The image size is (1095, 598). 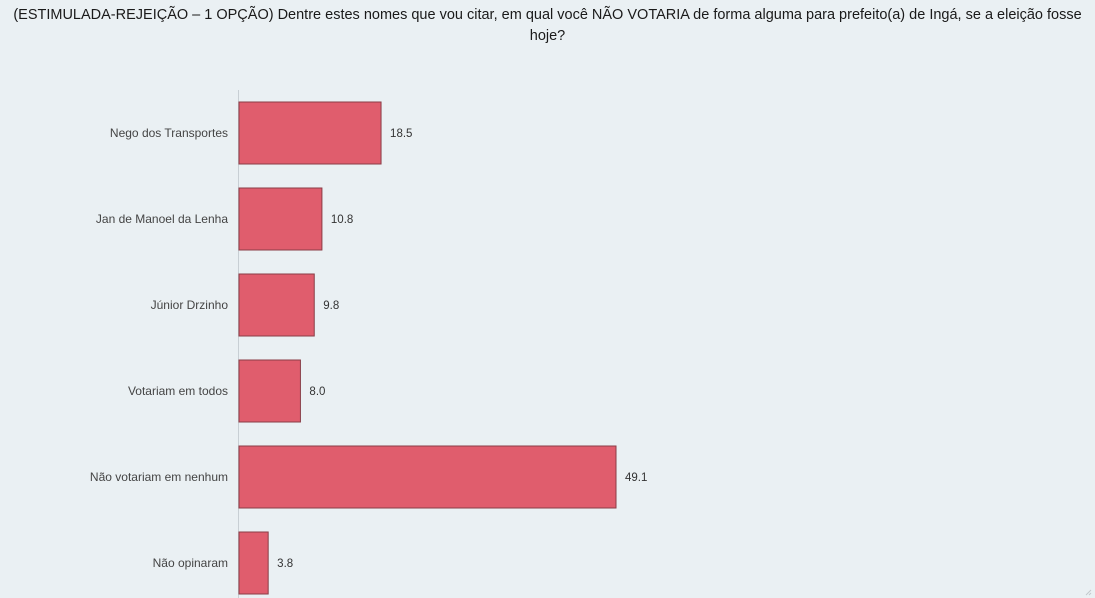 I want to click on value-label-3: 8.0, so click(x=317, y=392).